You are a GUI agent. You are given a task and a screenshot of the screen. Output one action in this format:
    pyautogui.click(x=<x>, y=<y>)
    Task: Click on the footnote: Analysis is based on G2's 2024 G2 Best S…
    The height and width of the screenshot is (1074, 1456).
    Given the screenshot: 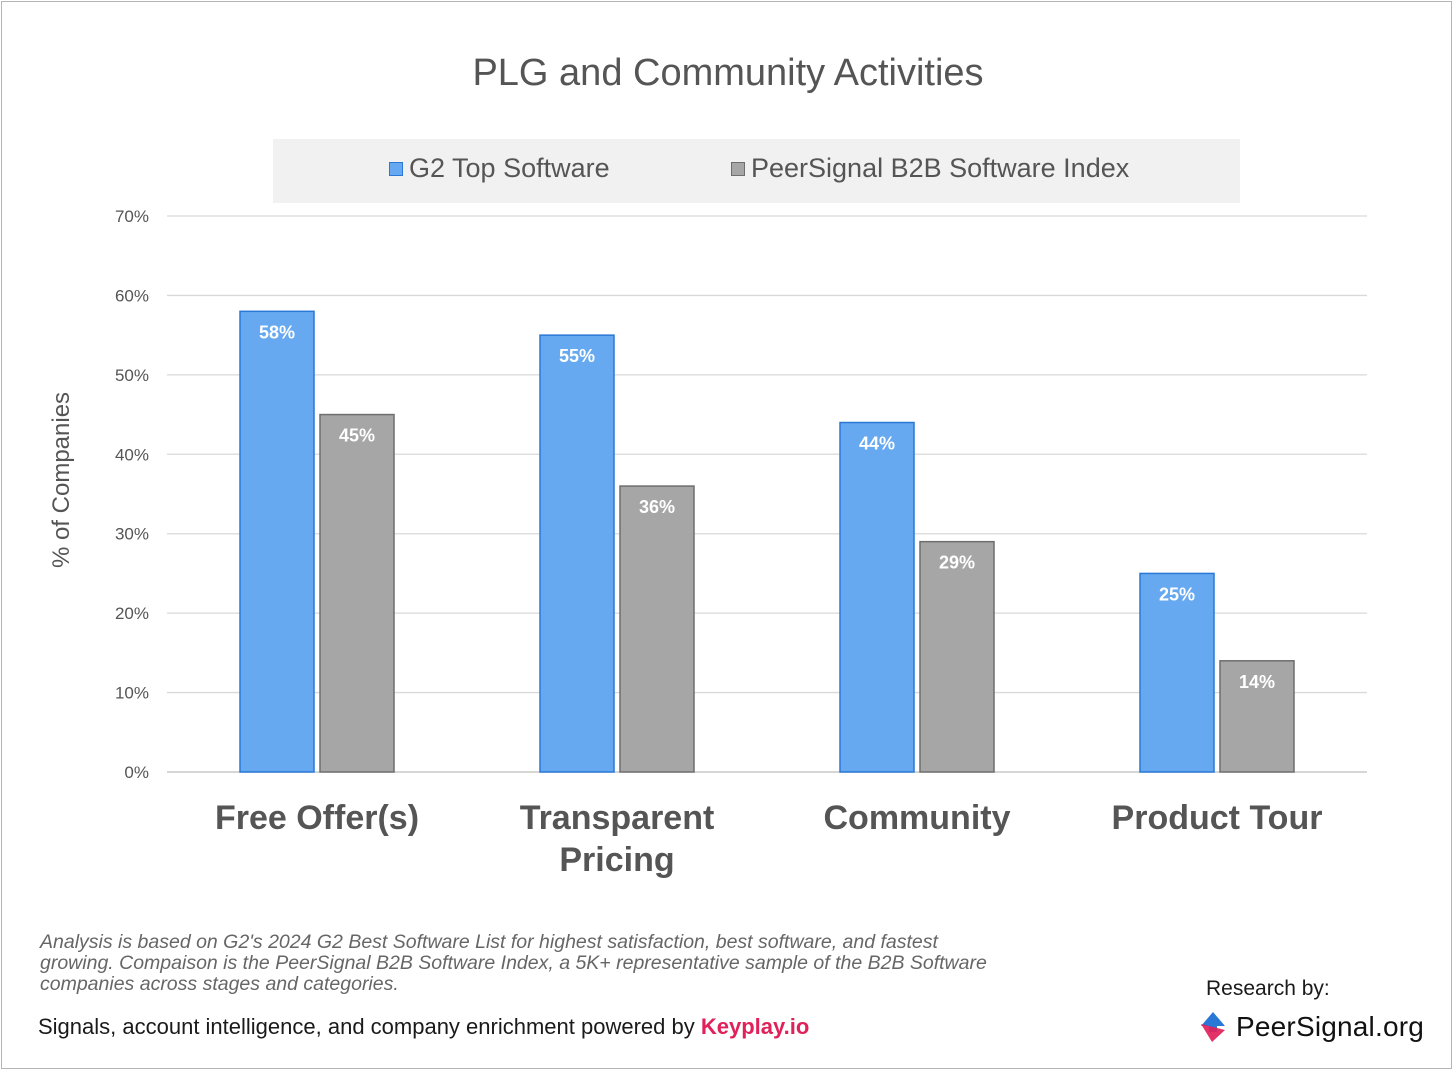 What is the action you would take?
    pyautogui.click(x=513, y=963)
    